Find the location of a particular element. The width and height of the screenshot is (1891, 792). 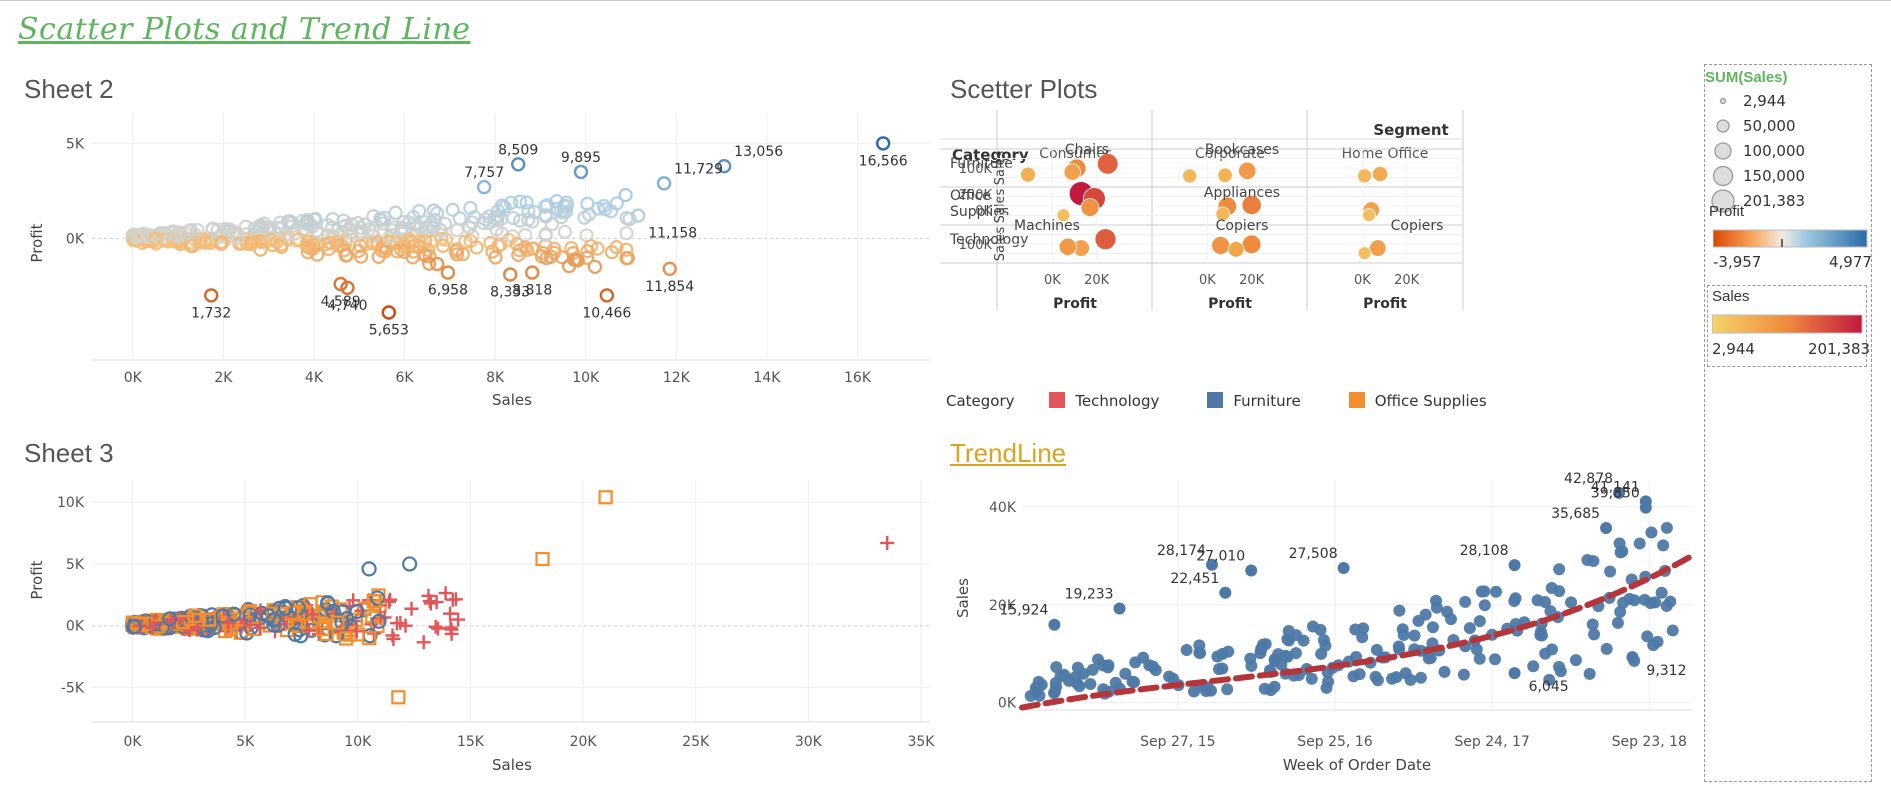

category-label: Supplies is located at coordinates (979, 212).